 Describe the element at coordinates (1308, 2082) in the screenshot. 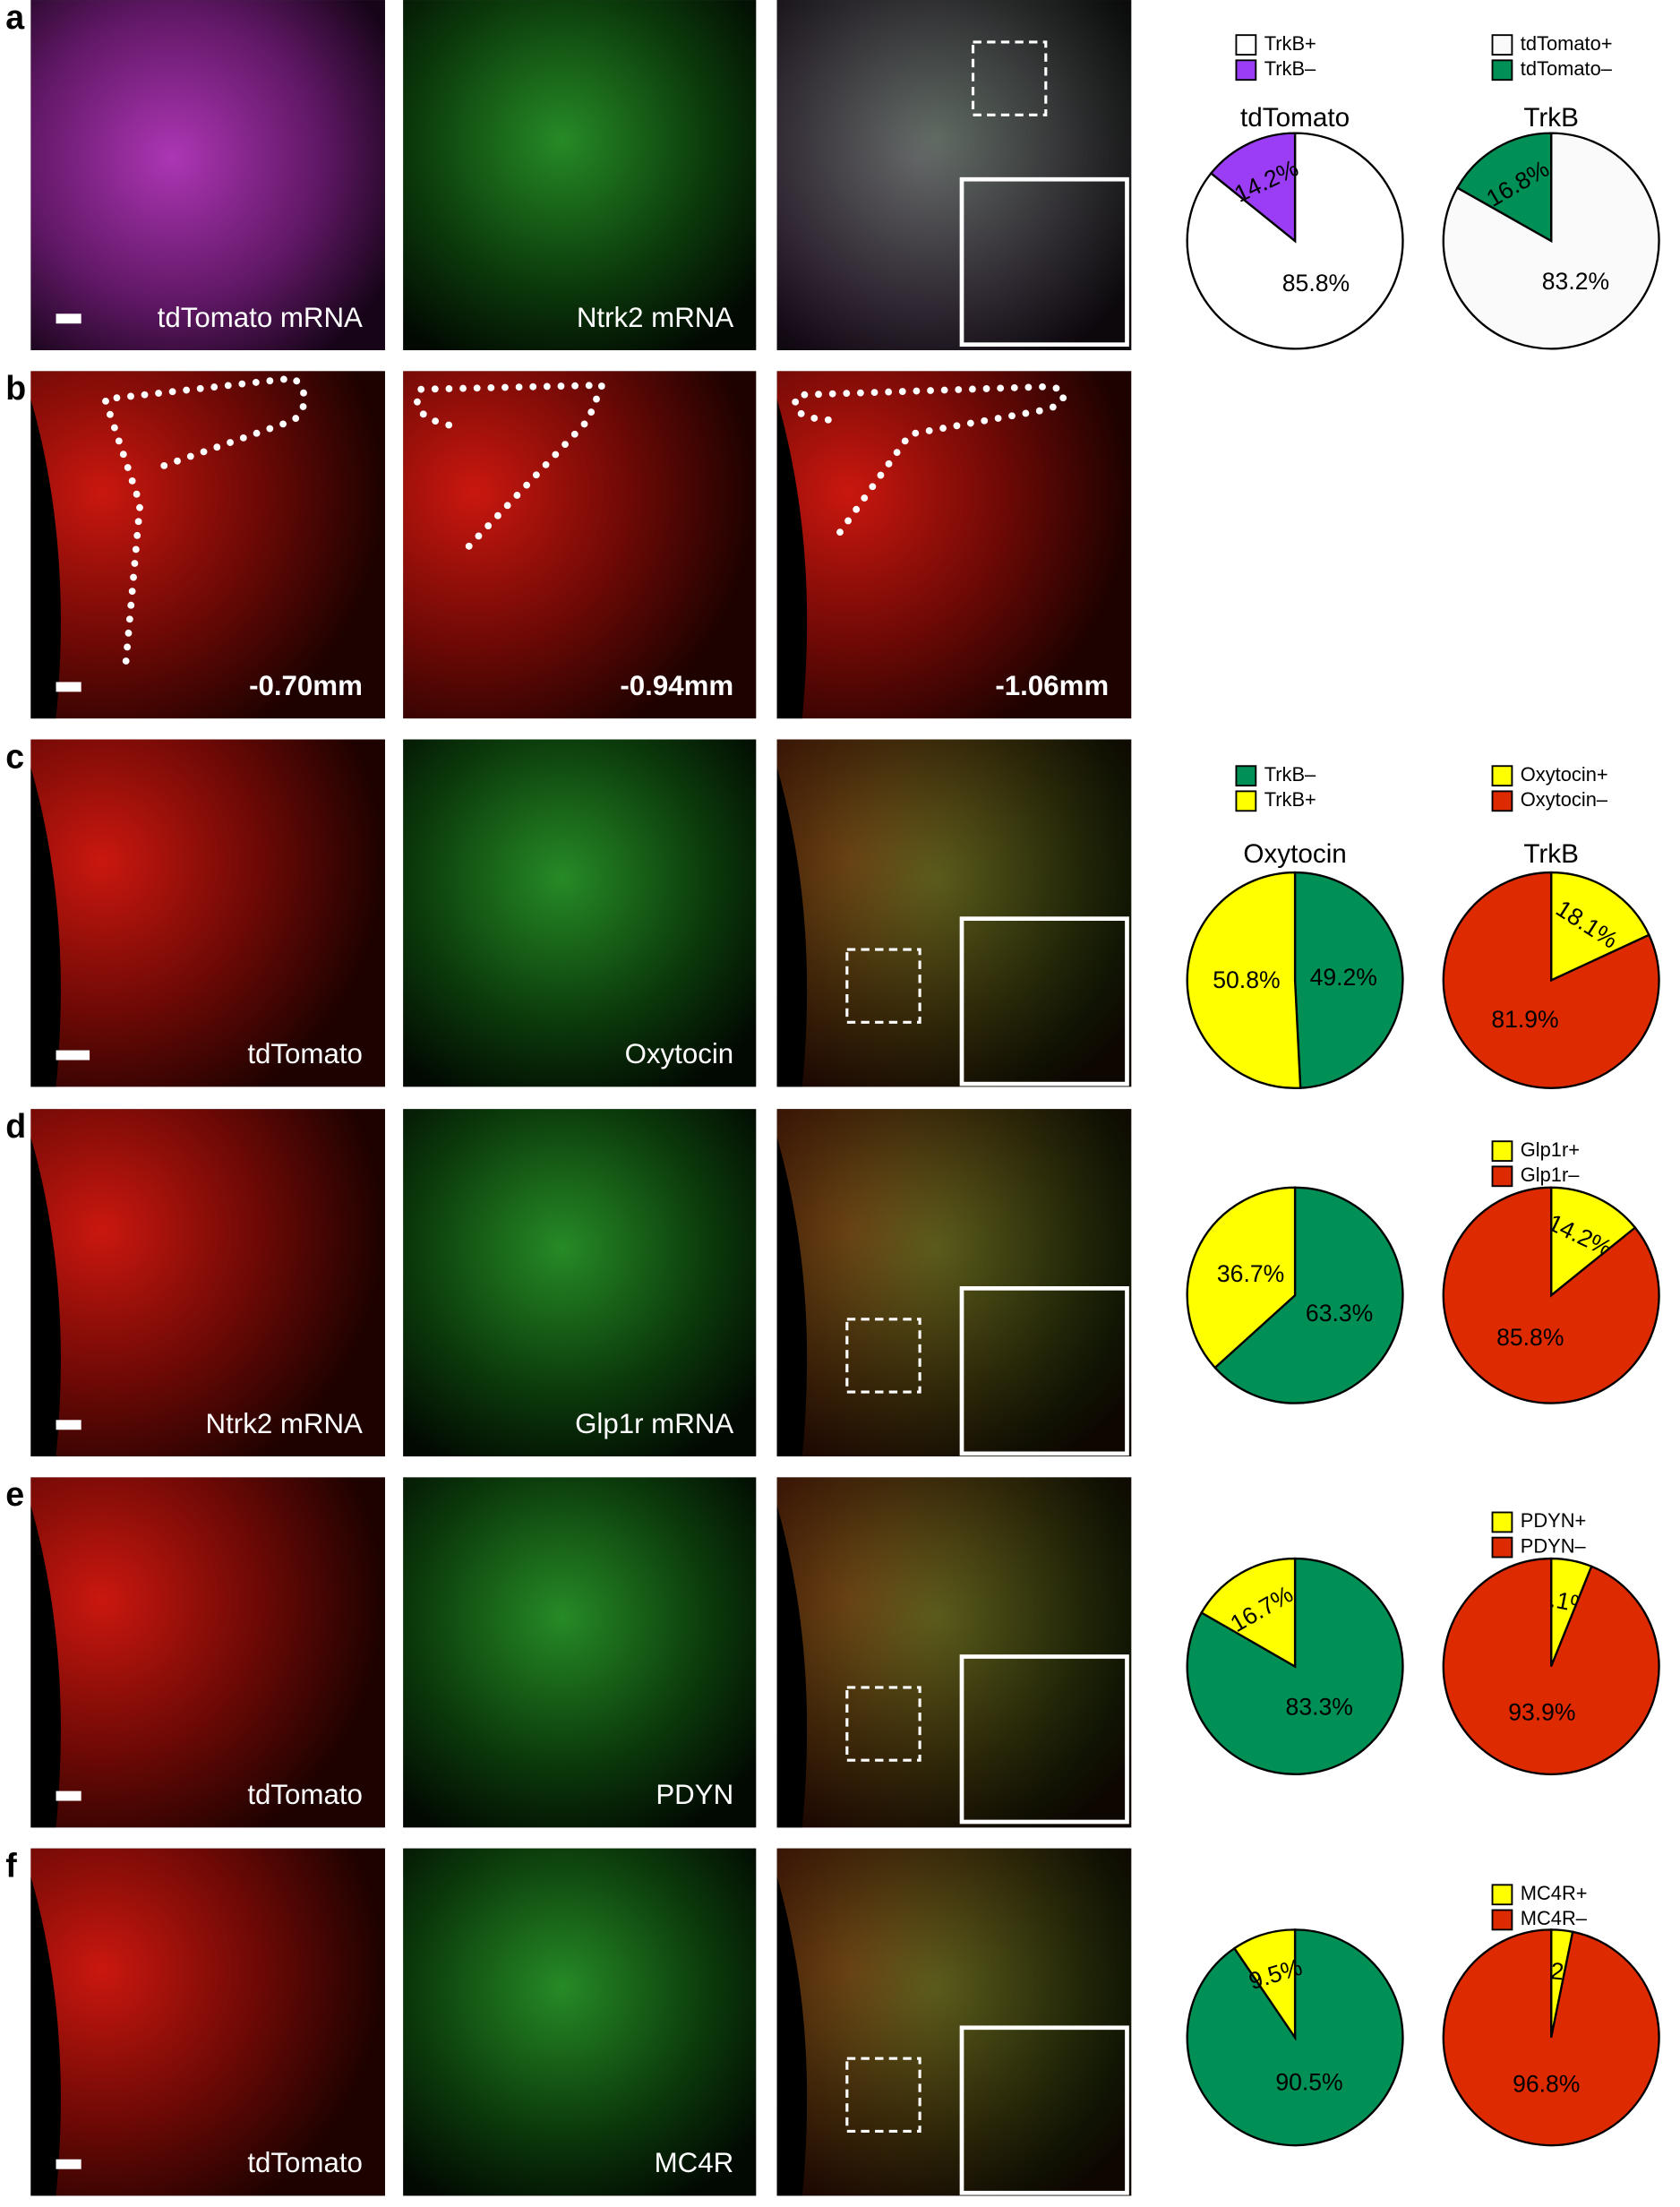

I see `value-label: 90.5%` at that location.